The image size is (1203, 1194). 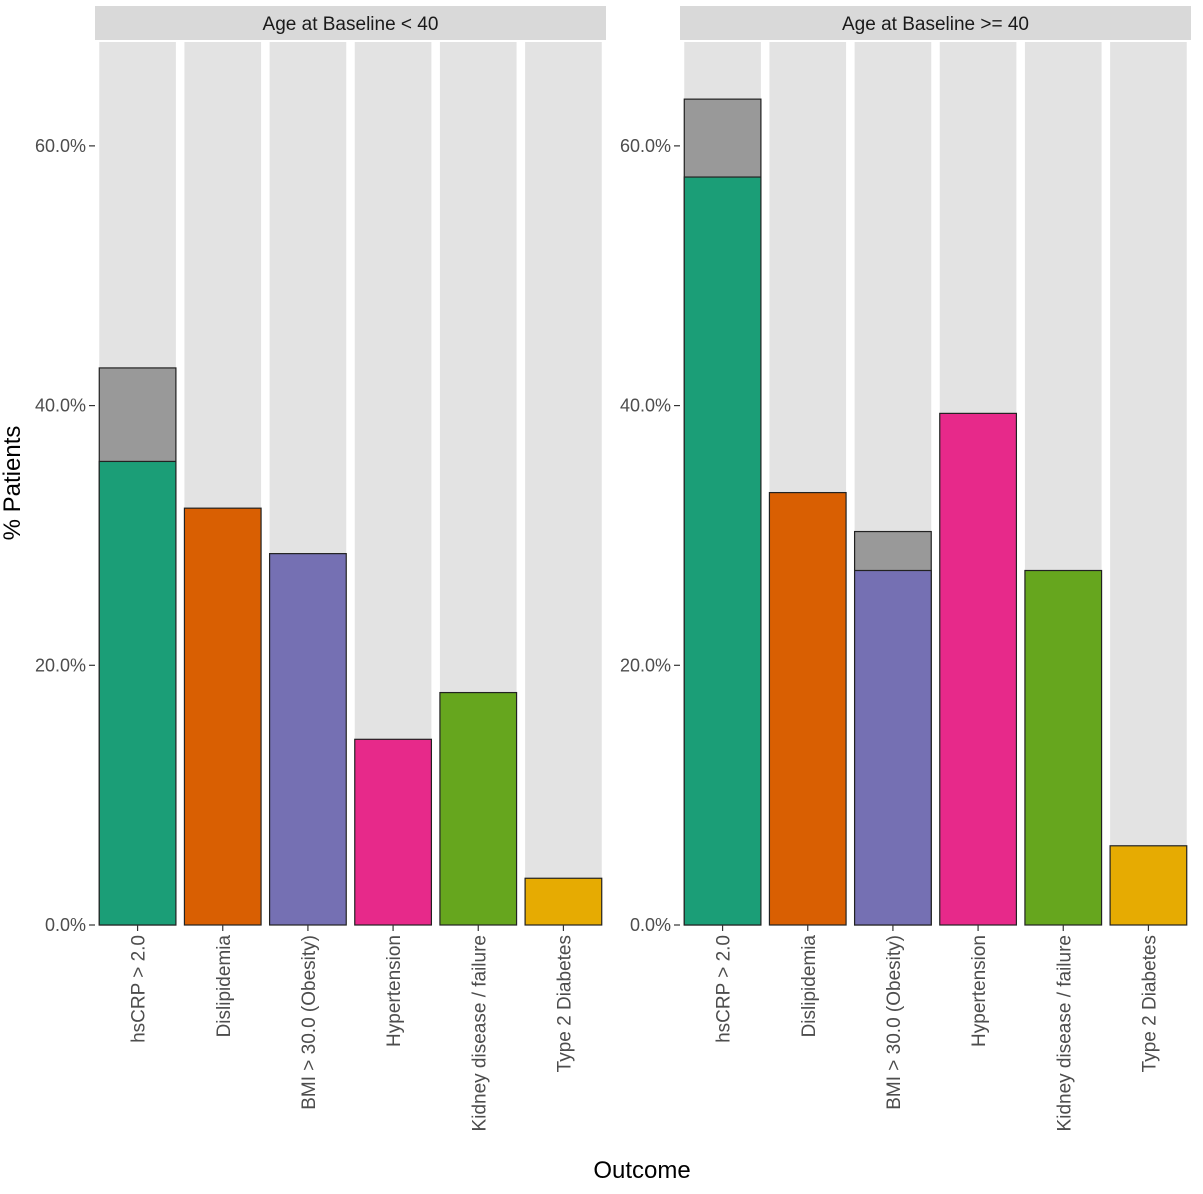 I want to click on y-axis-title: % Patients, so click(x=13, y=483).